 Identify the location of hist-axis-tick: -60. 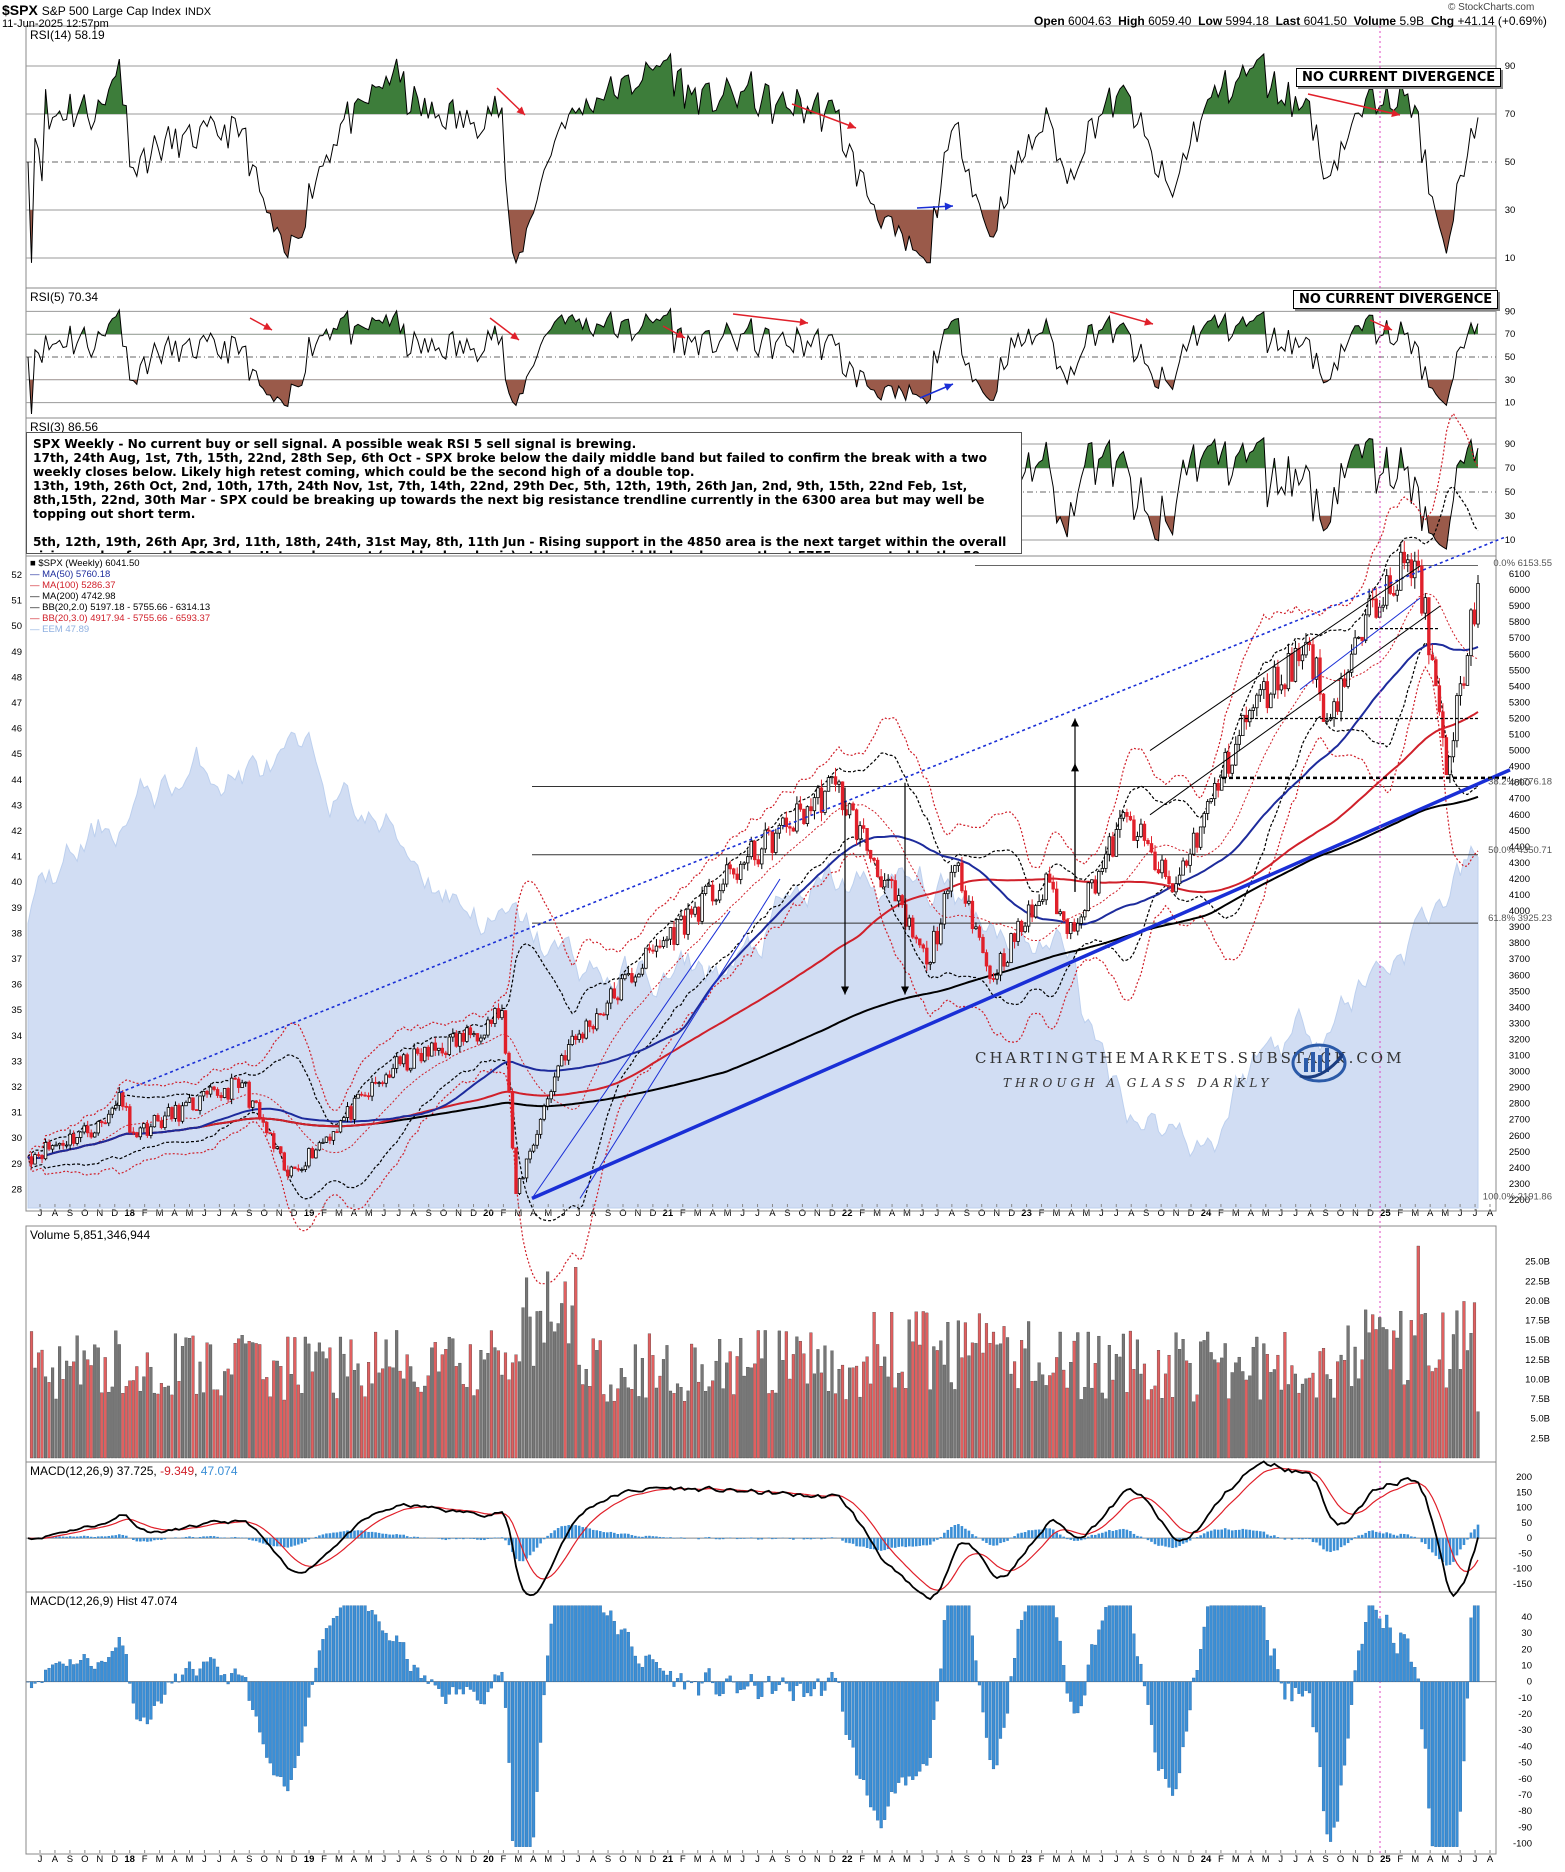
(1525, 1779).